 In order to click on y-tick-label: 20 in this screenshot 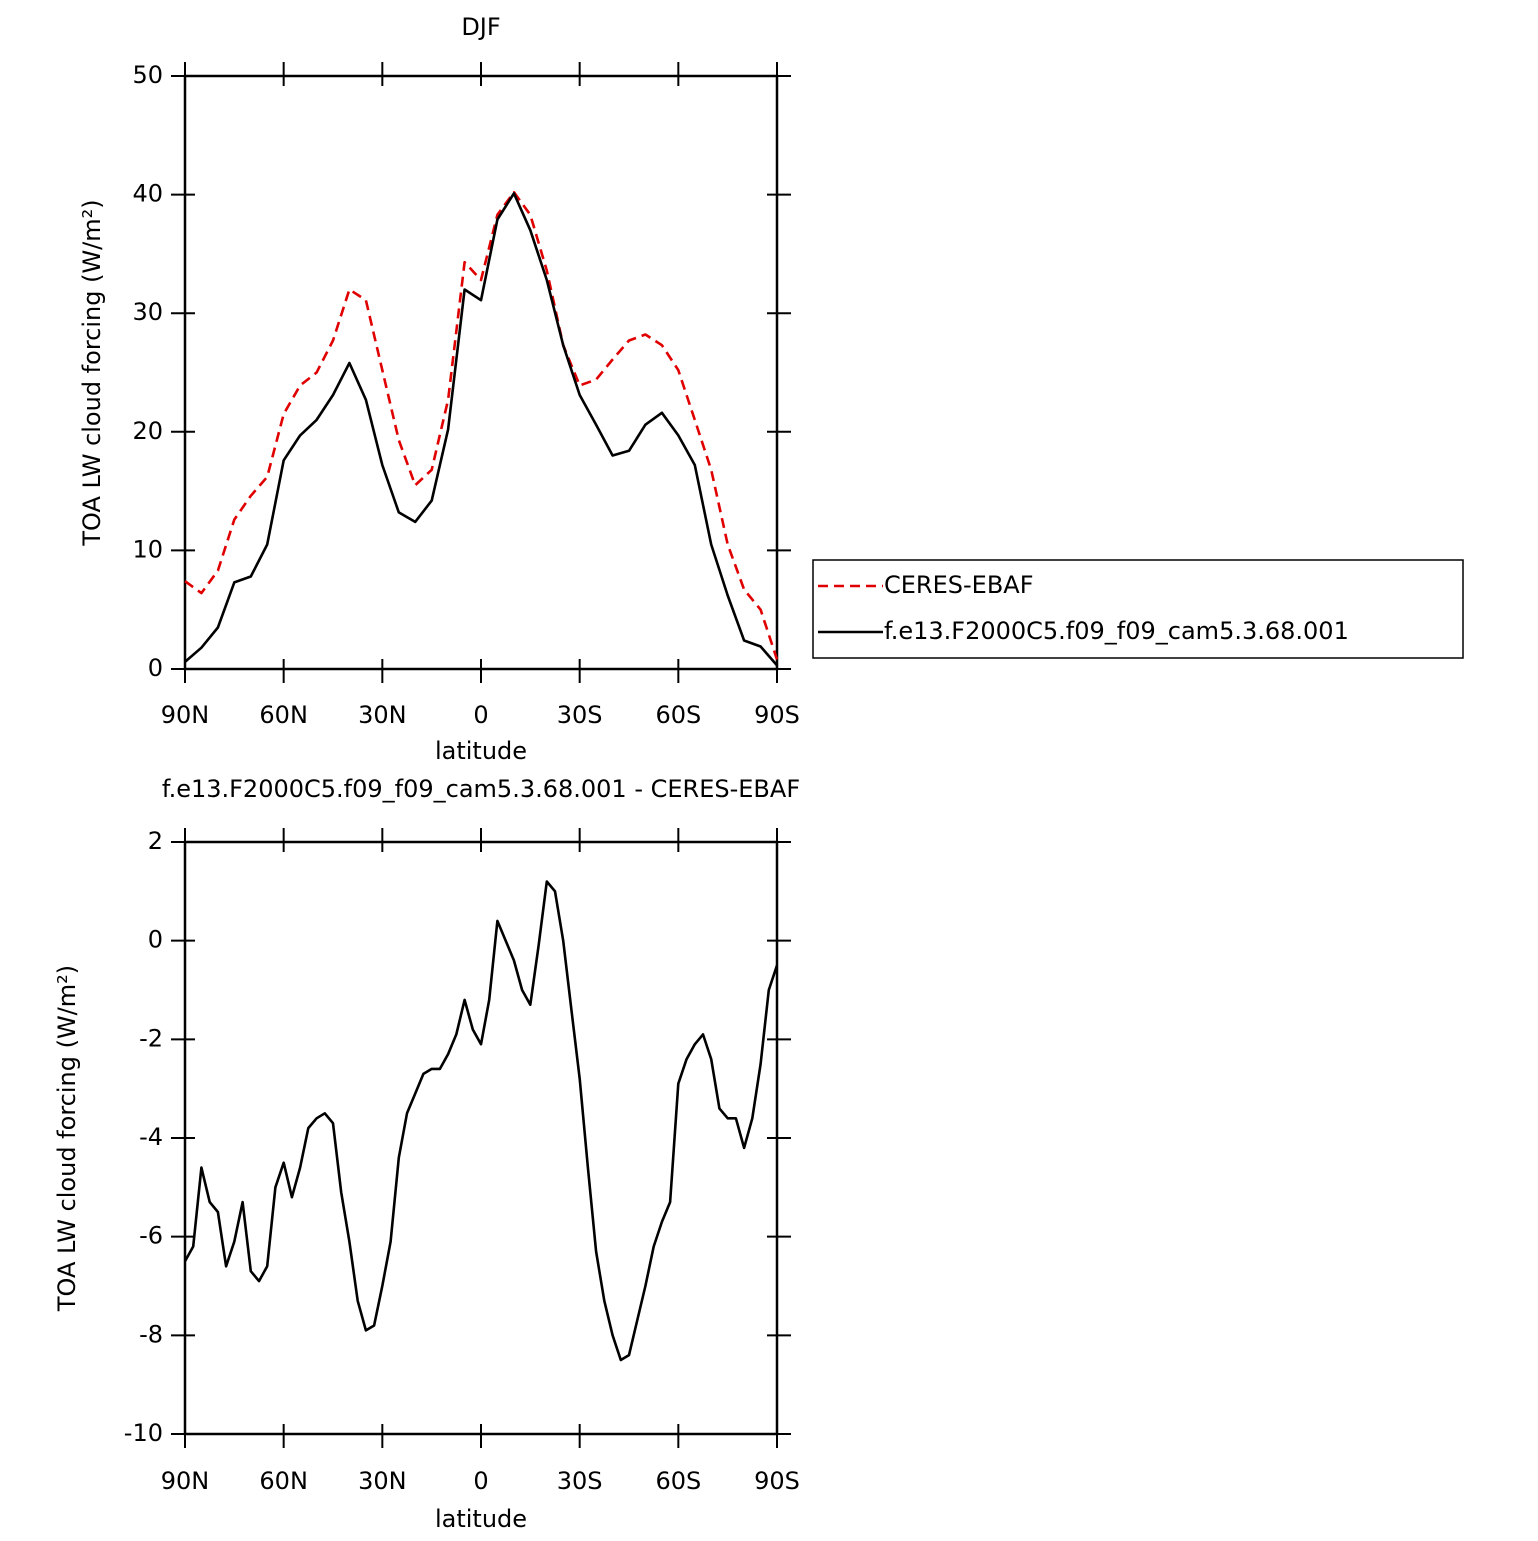, I will do `click(147, 431)`.